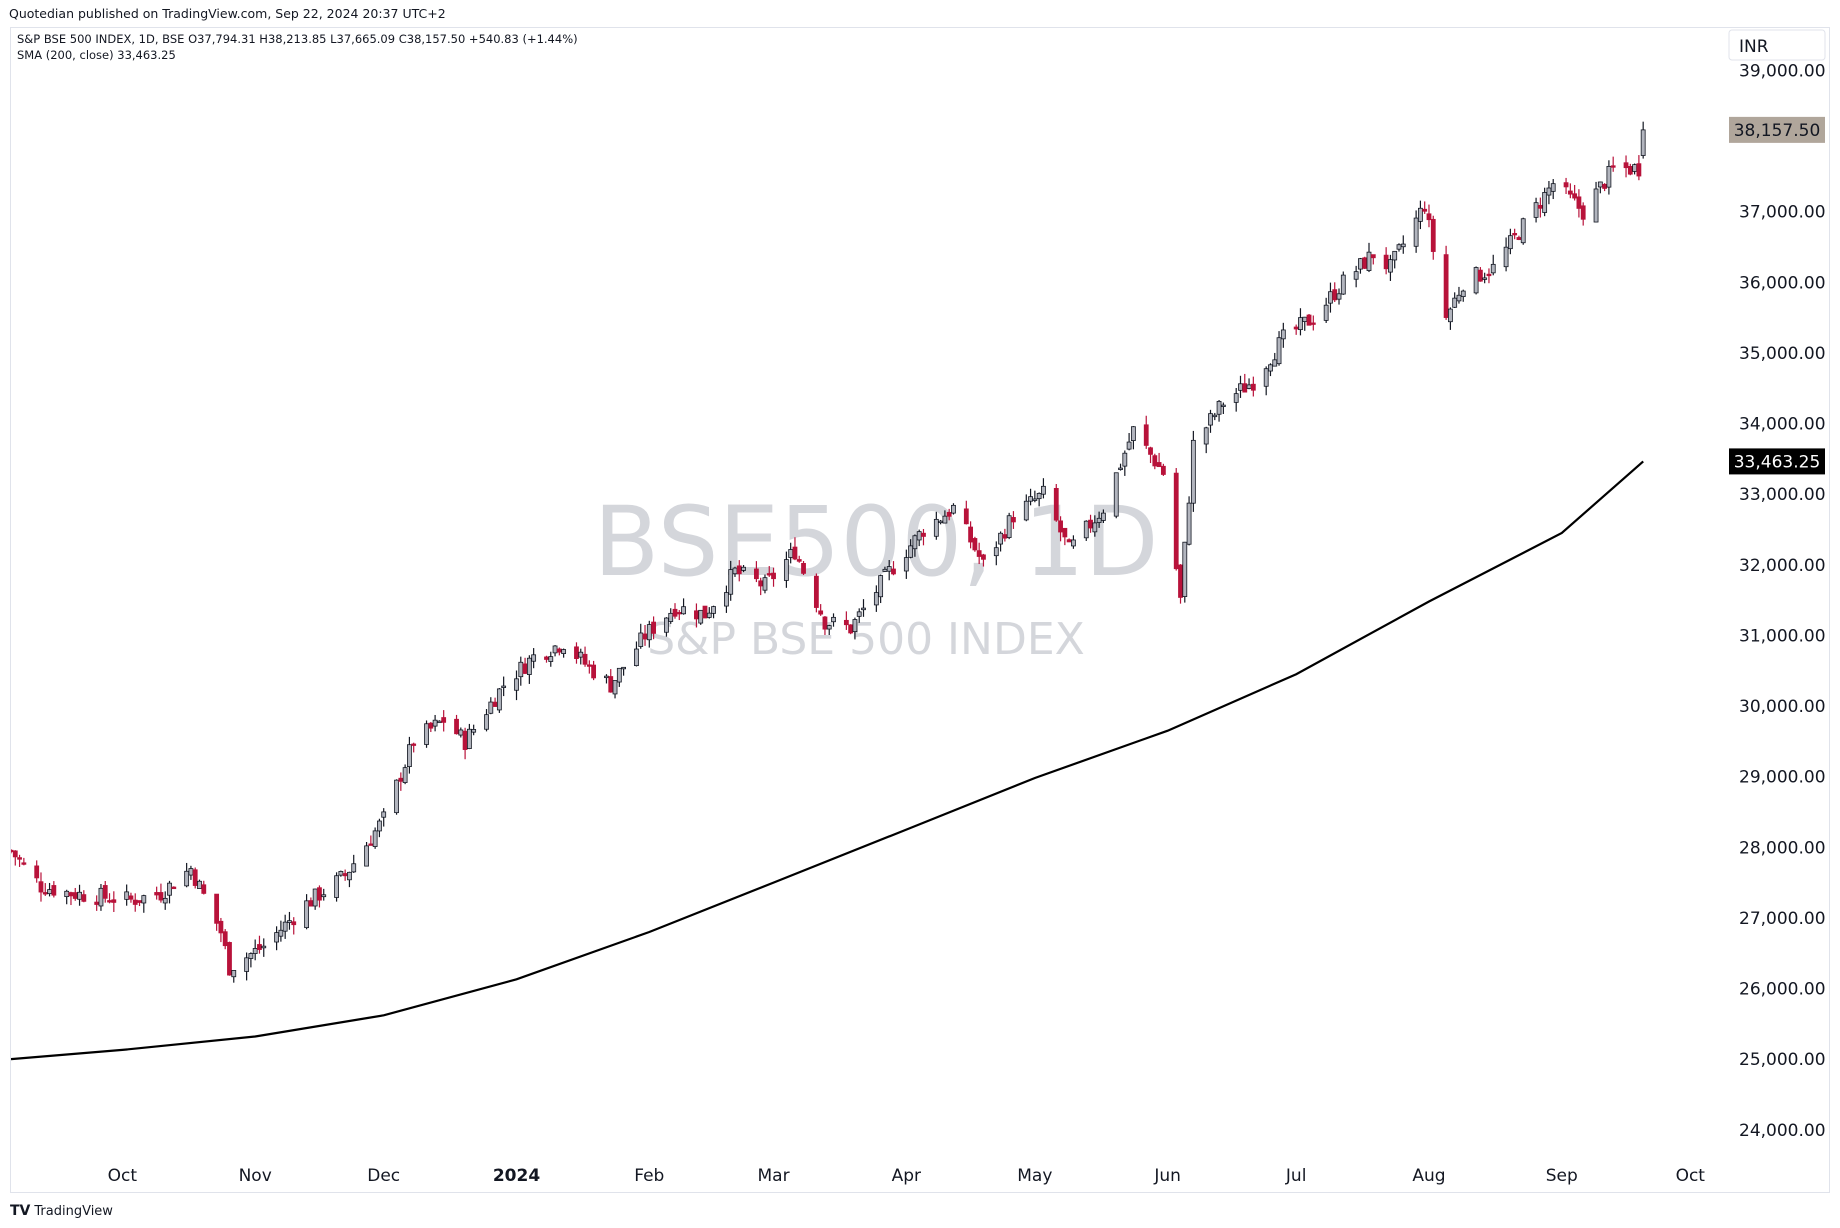 Image resolution: width=1840 pixels, height=1228 pixels. Describe the element at coordinates (1777, 461) in the screenshot. I see `sma-value-badge-bg` at that location.